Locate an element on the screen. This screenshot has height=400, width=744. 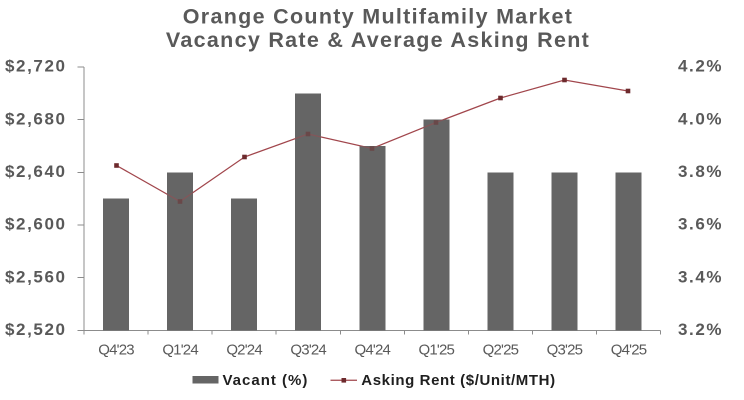
svg-text:Orange County Multifamily Mark: Orange County Multifamily Market is located at coordinates (378, 17).